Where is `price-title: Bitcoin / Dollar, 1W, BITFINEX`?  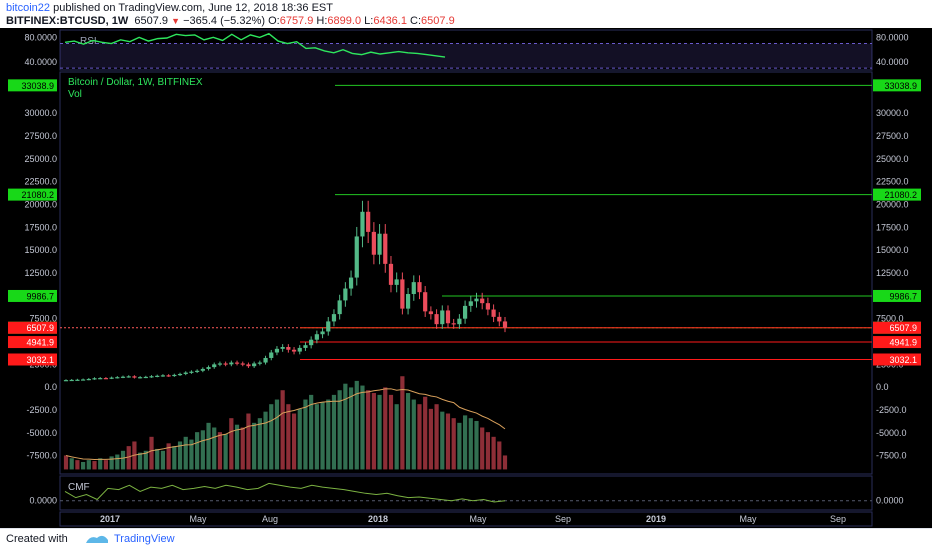
price-title: Bitcoin / Dollar, 1W, BITFINEX is located at coordinates (135, 82).